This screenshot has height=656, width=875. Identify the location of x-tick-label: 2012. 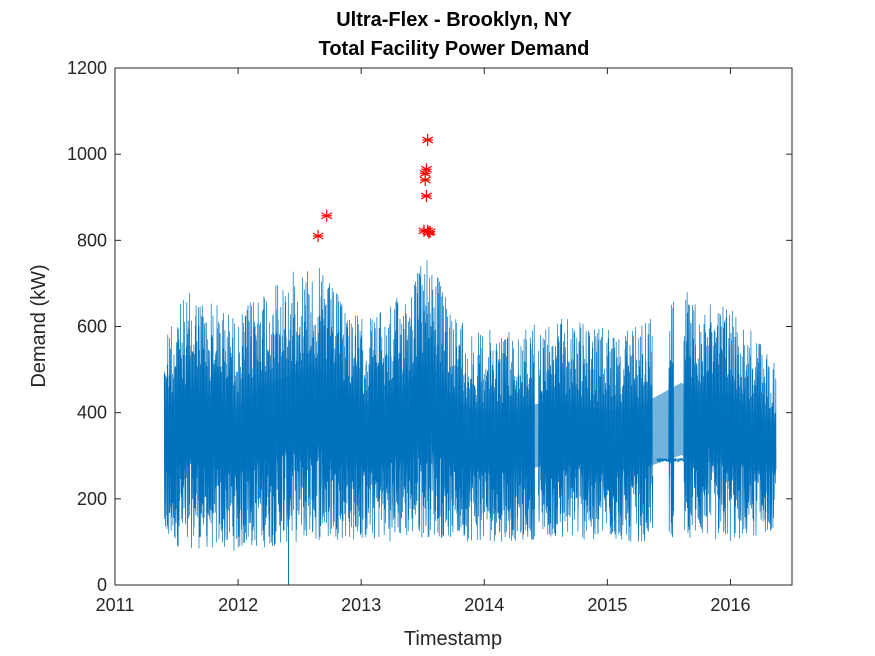
(238, 605).